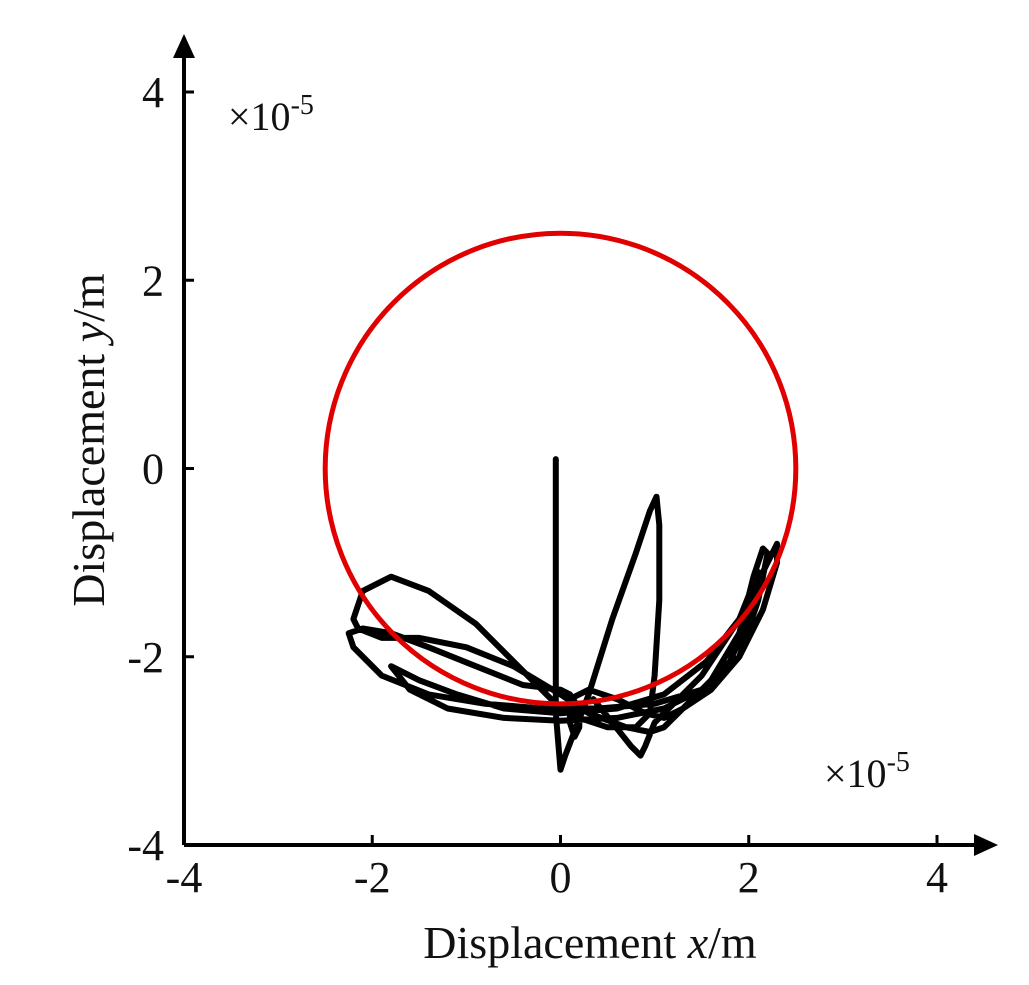 Image resolution: width=1029 pixels, height=985 pixels. What do you see at coordinates (88, 440) in the screenshot?
I see `y-axis-title: Displacement y/m` at bounding box center [88, 440].